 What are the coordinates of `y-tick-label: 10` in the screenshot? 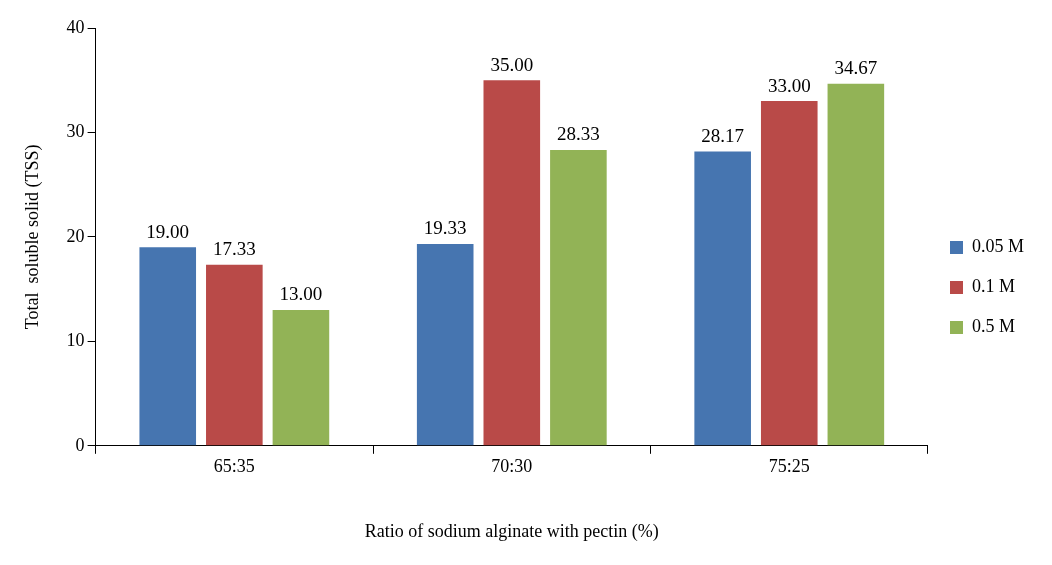 It's located at (75, 340).